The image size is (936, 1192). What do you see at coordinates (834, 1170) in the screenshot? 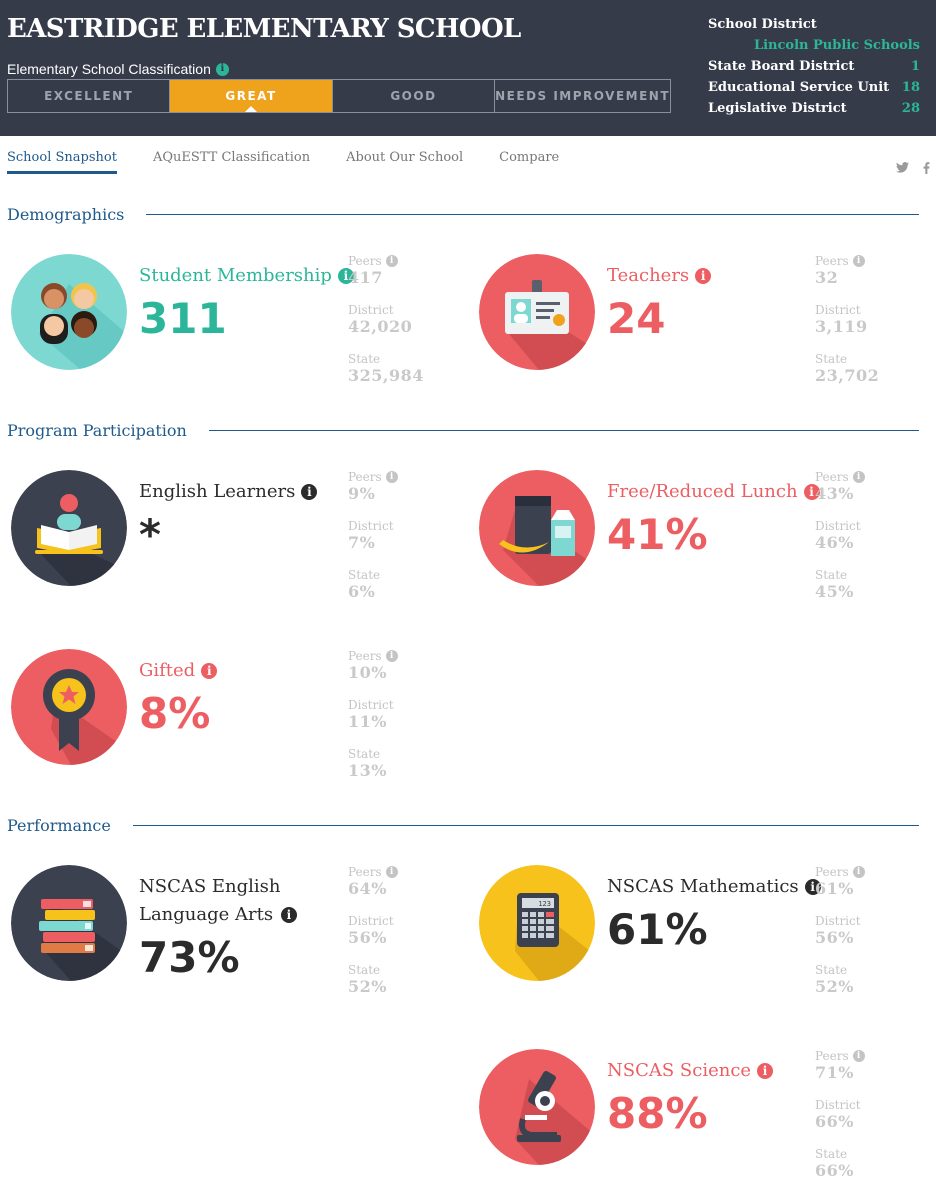
I see `state-value: 66%` at bounding box center [834, 1170].